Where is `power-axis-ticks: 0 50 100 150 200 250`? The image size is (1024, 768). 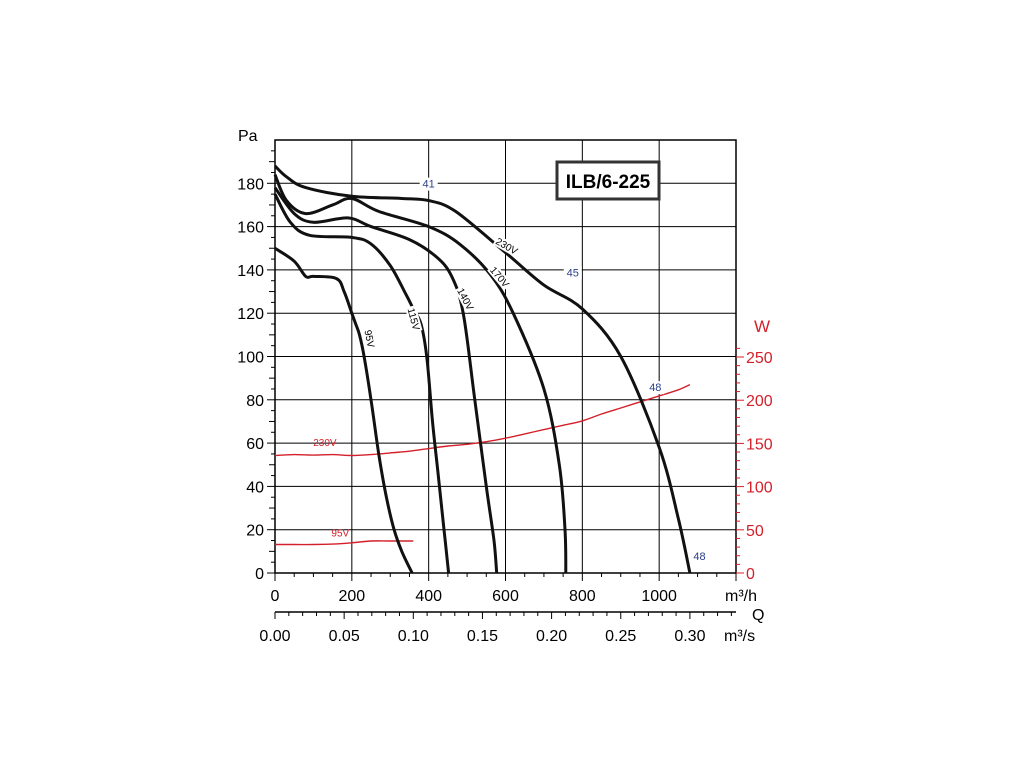 power-axis-ticks: 0 50 100 150 200 250 is located at coordinates (759, 466).